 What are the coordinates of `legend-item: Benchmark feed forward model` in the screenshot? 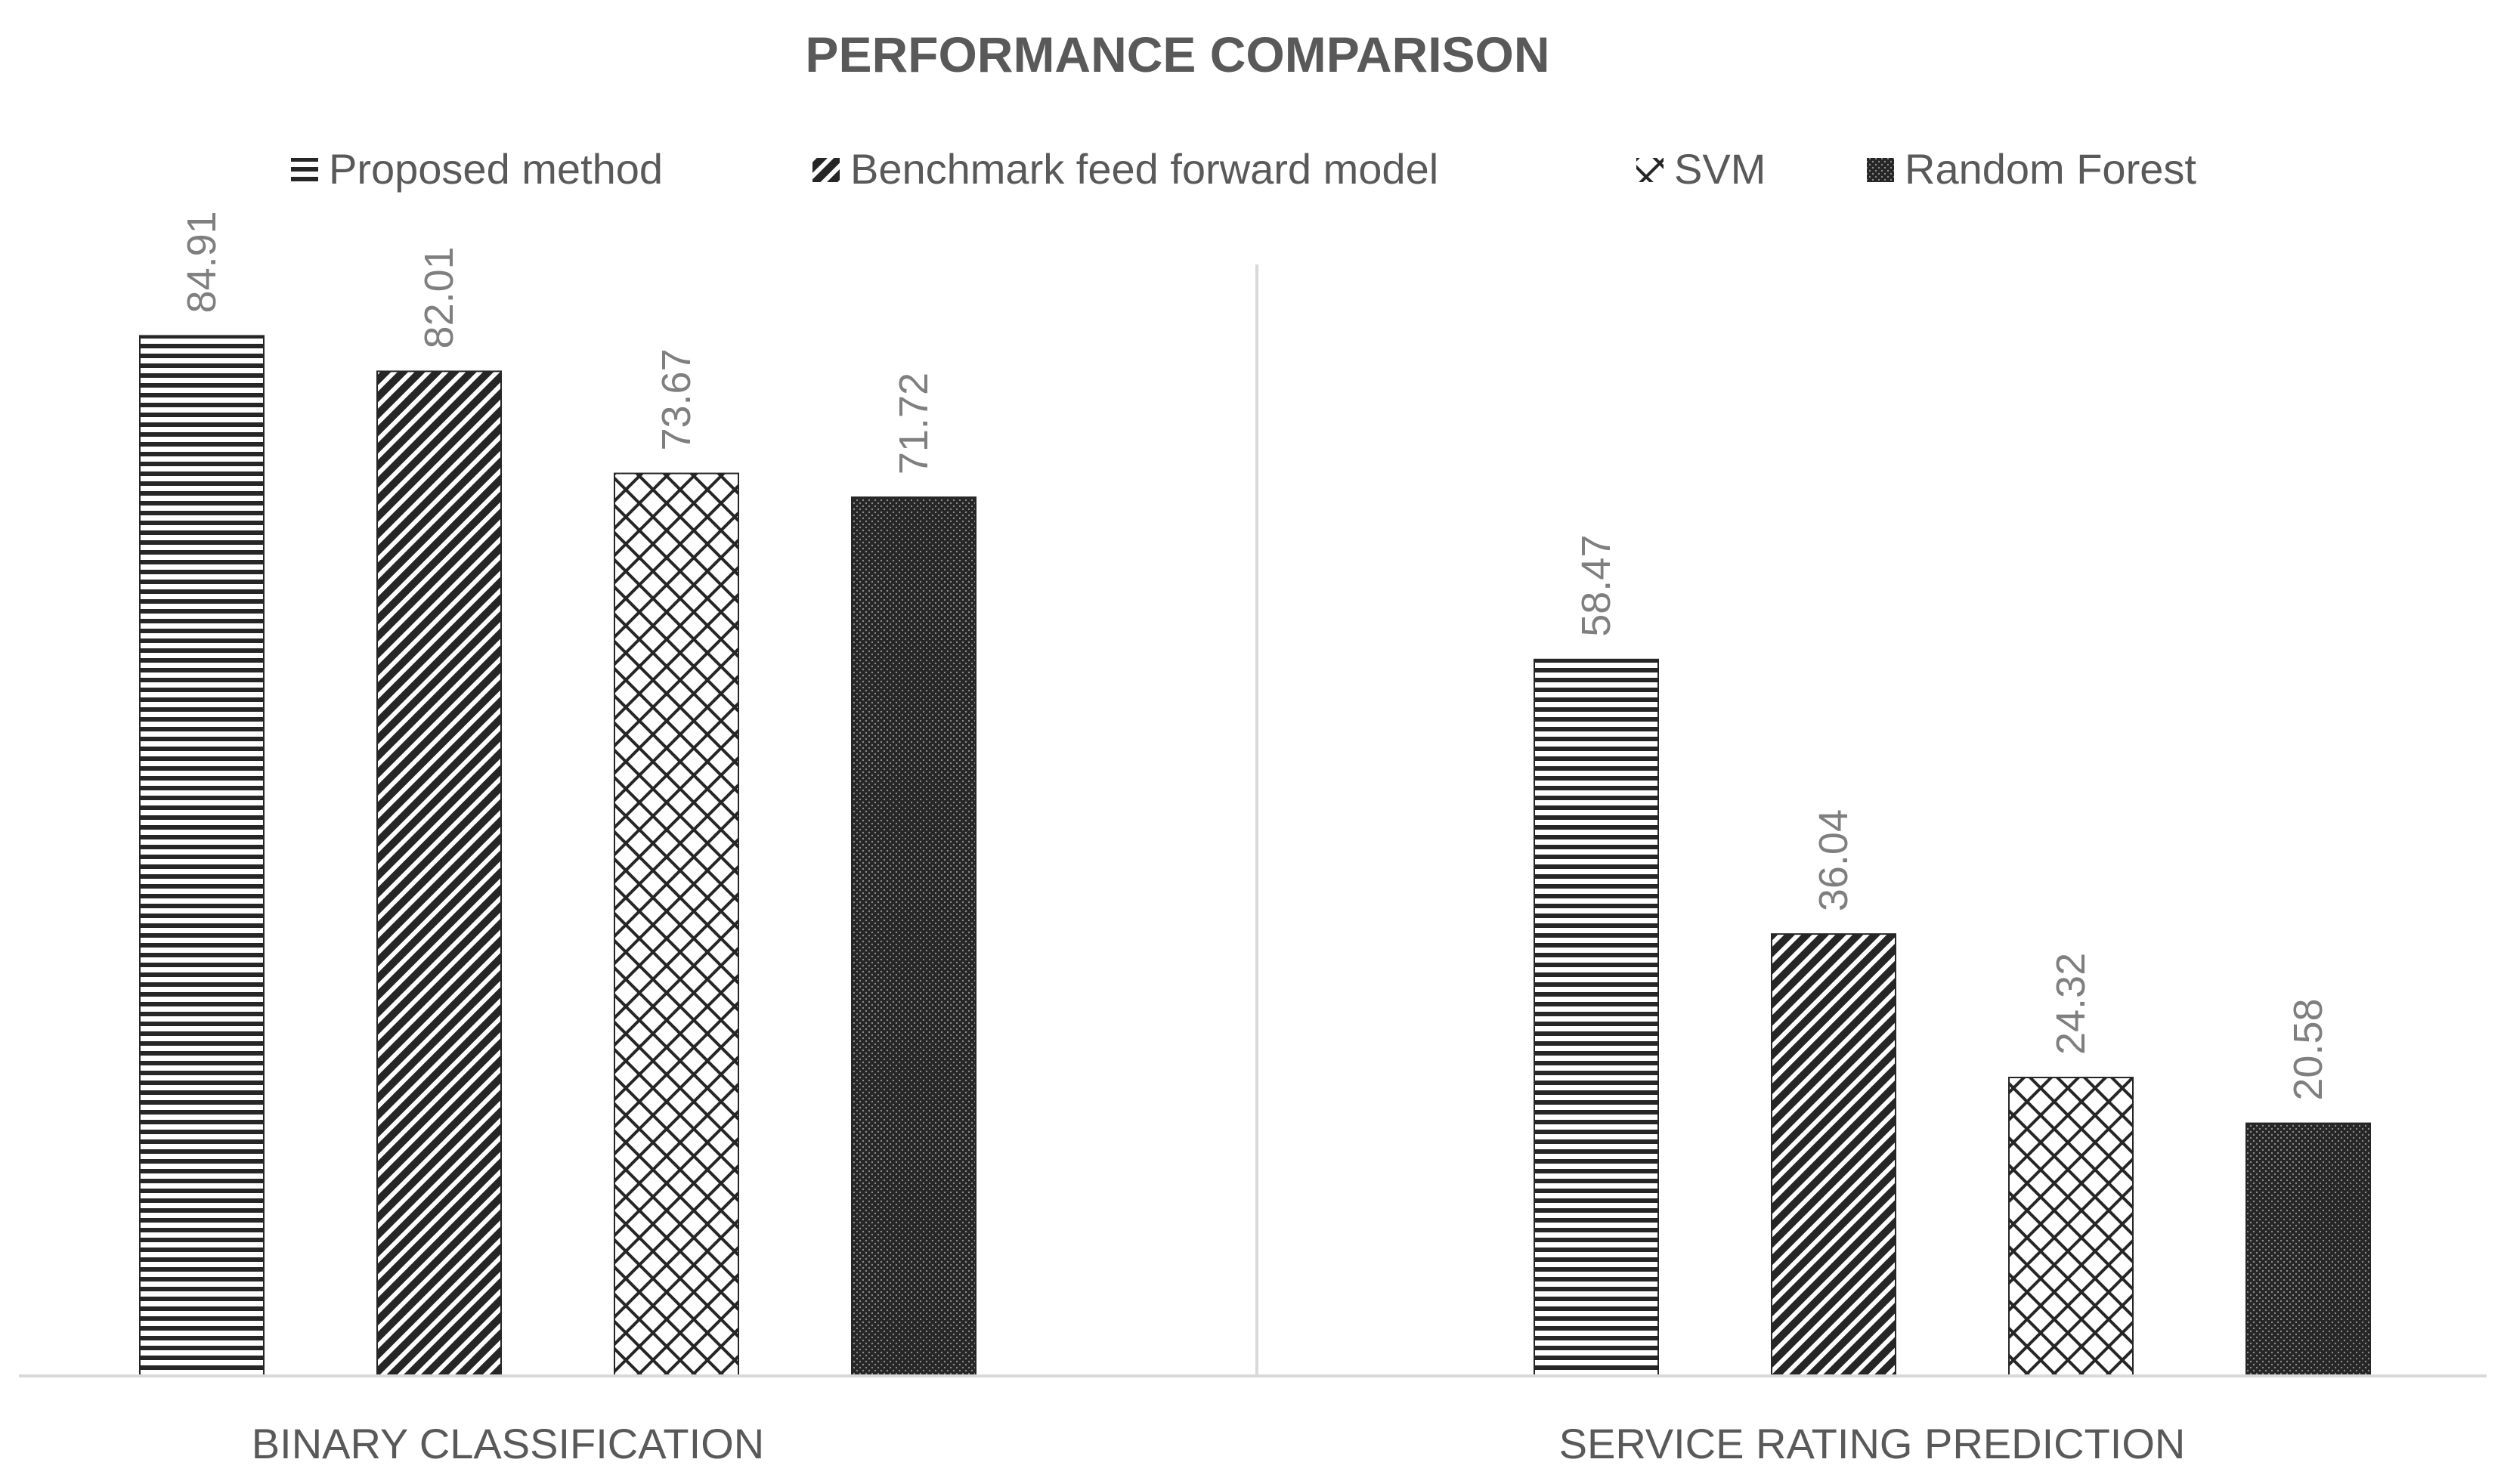 It's located at (1125, 169).